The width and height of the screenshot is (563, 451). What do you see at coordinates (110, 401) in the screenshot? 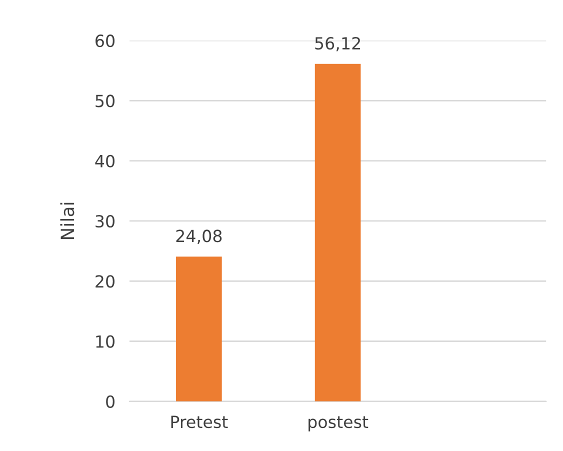
I see `y-tick-label: 0` at bounding box center [110, 401].